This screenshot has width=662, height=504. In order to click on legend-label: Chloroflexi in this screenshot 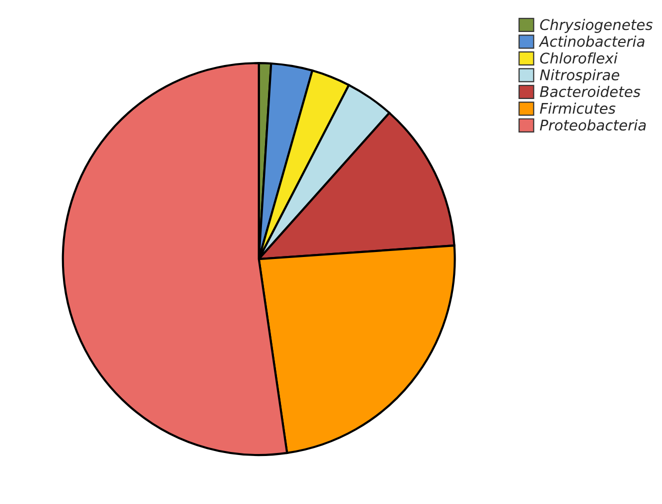, I will do `click(579, 58)`.